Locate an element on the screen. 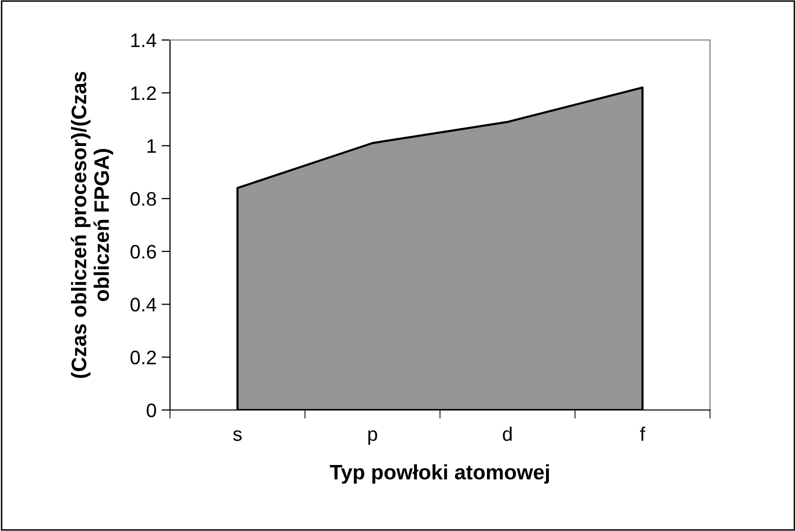 The image size is (796, 531). y-tick-label: 0.8 is located at coordinates (143, 199).